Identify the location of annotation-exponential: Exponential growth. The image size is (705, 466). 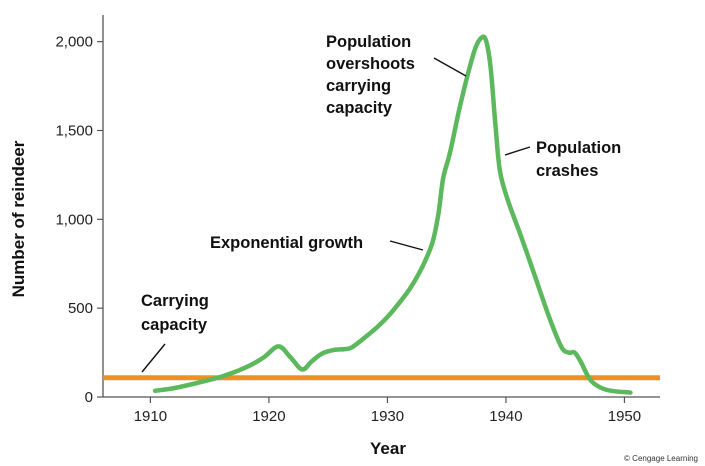
(317, 243).